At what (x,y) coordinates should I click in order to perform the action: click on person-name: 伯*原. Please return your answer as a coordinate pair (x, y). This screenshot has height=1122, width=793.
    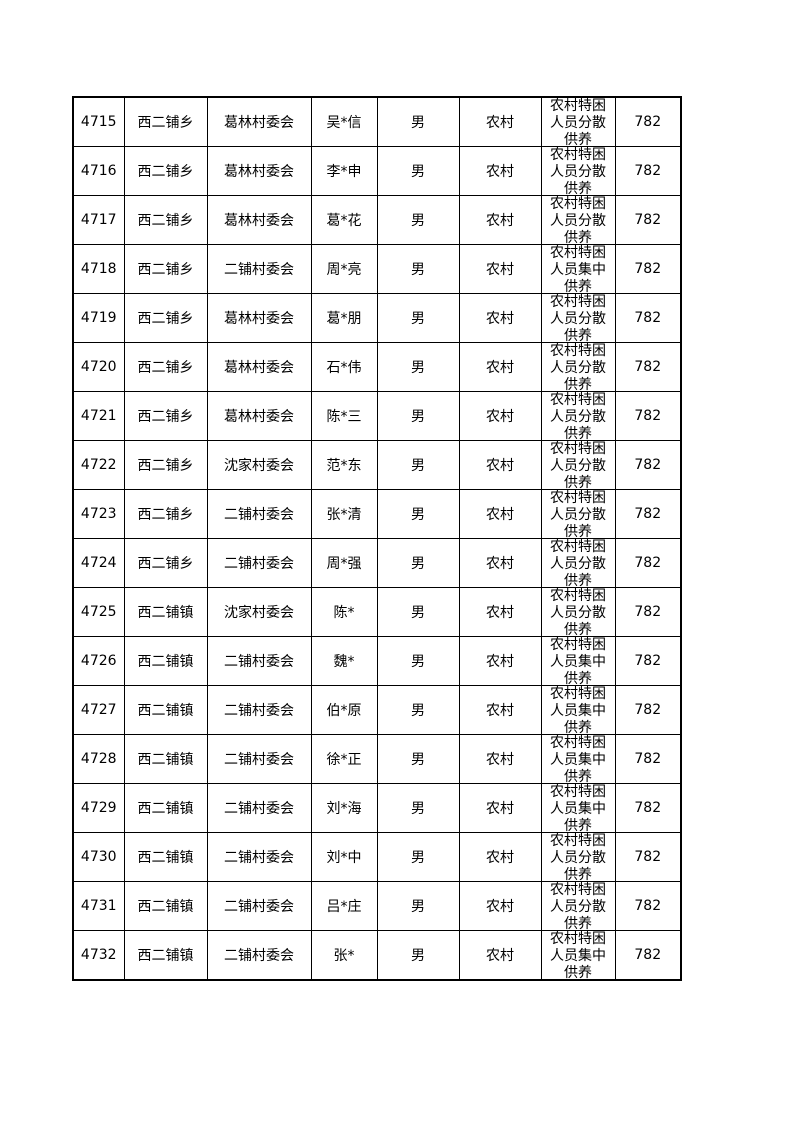
    Looking at the image, I should click on (344, 710).